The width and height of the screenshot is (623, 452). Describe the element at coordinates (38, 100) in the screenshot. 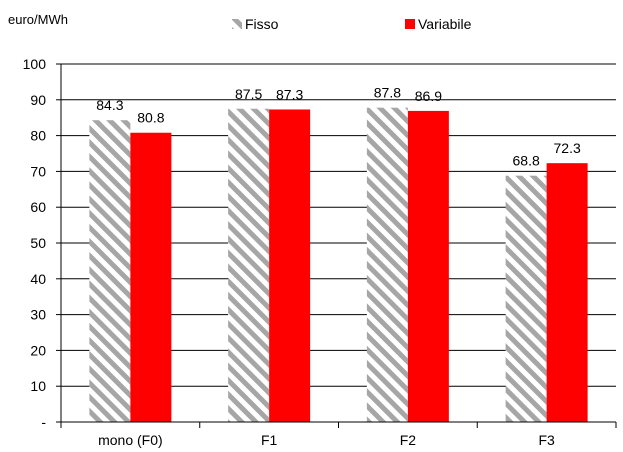

I see `y-tick-label: 90` at that location.